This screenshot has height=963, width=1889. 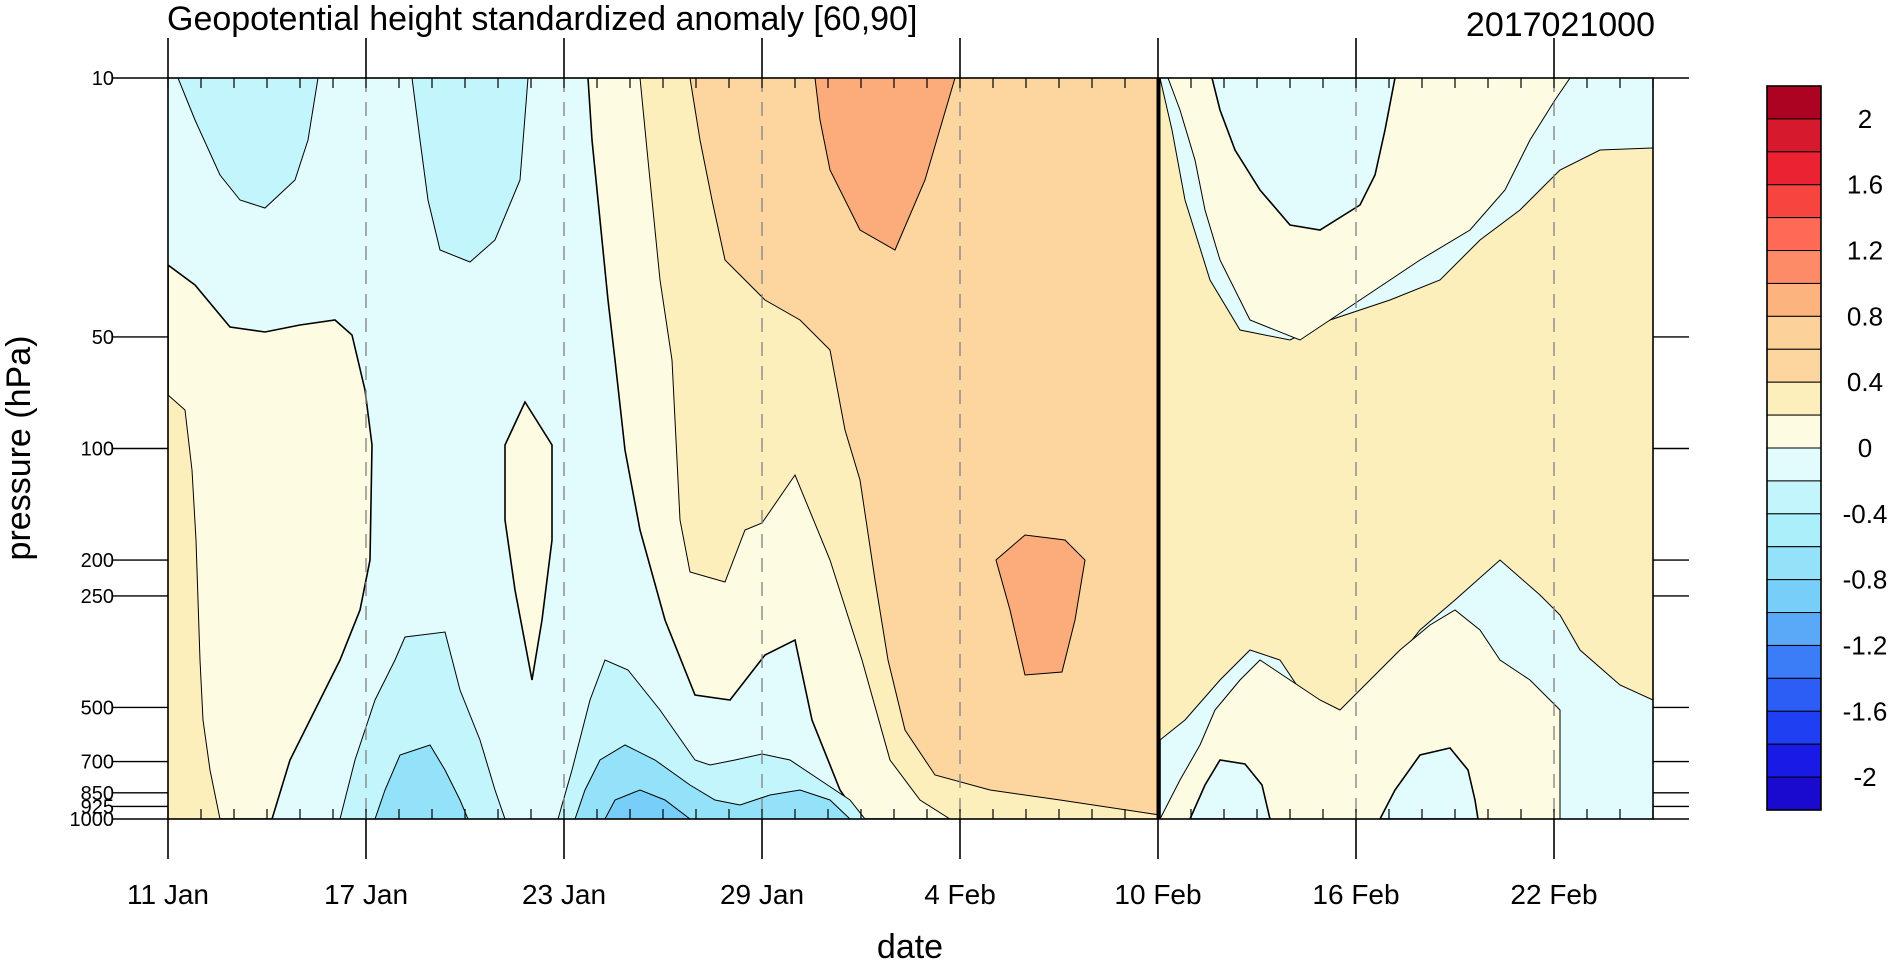 I want to click on contour-neg-04-bottom-left, so click(x=421, y=781).